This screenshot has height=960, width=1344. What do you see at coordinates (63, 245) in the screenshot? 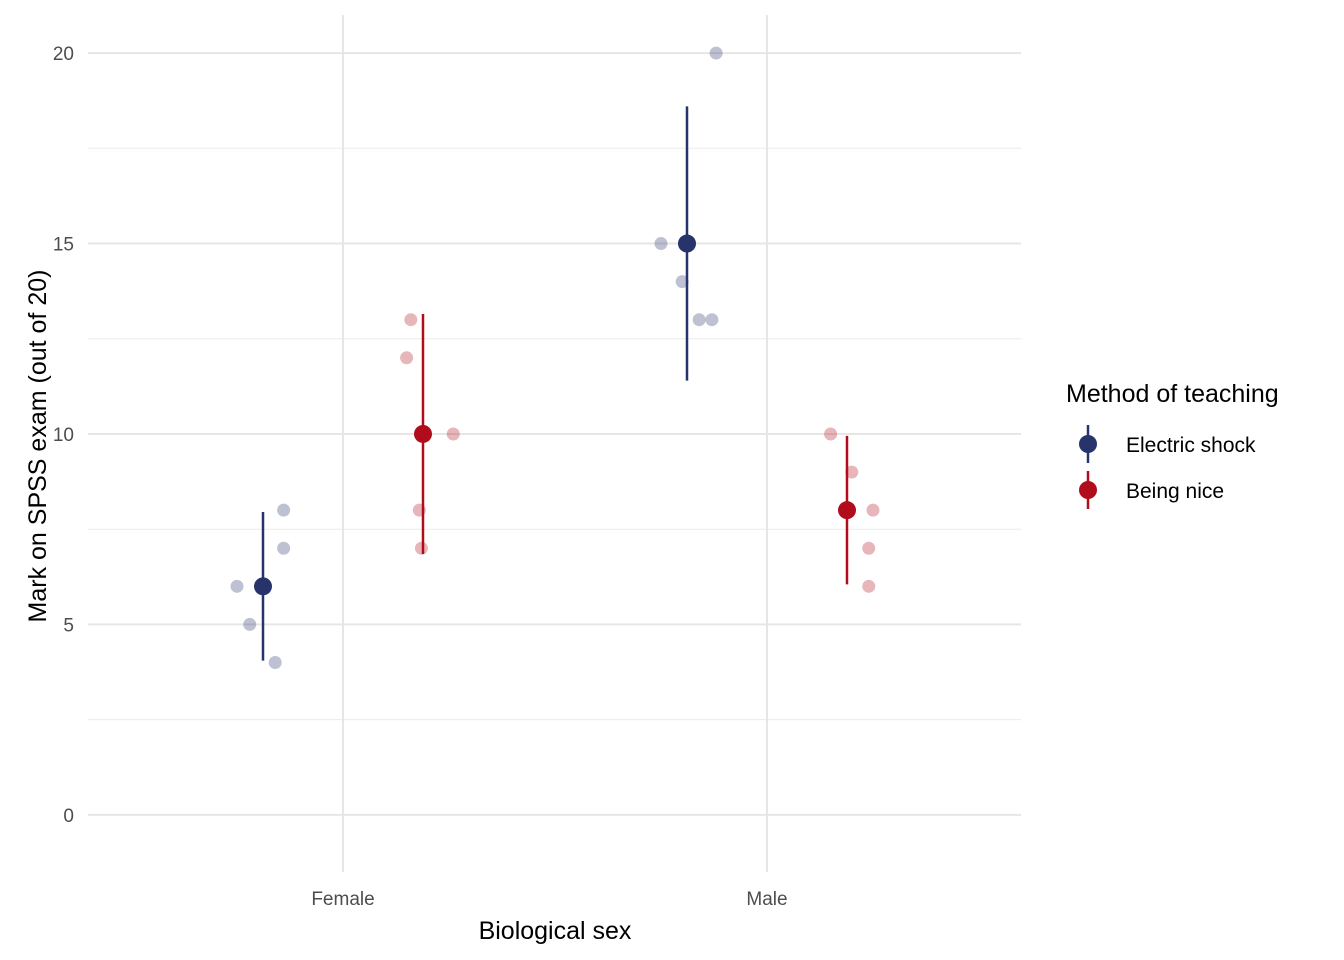
I see `y-tick-label: 15` at bounding box center [63, 245].